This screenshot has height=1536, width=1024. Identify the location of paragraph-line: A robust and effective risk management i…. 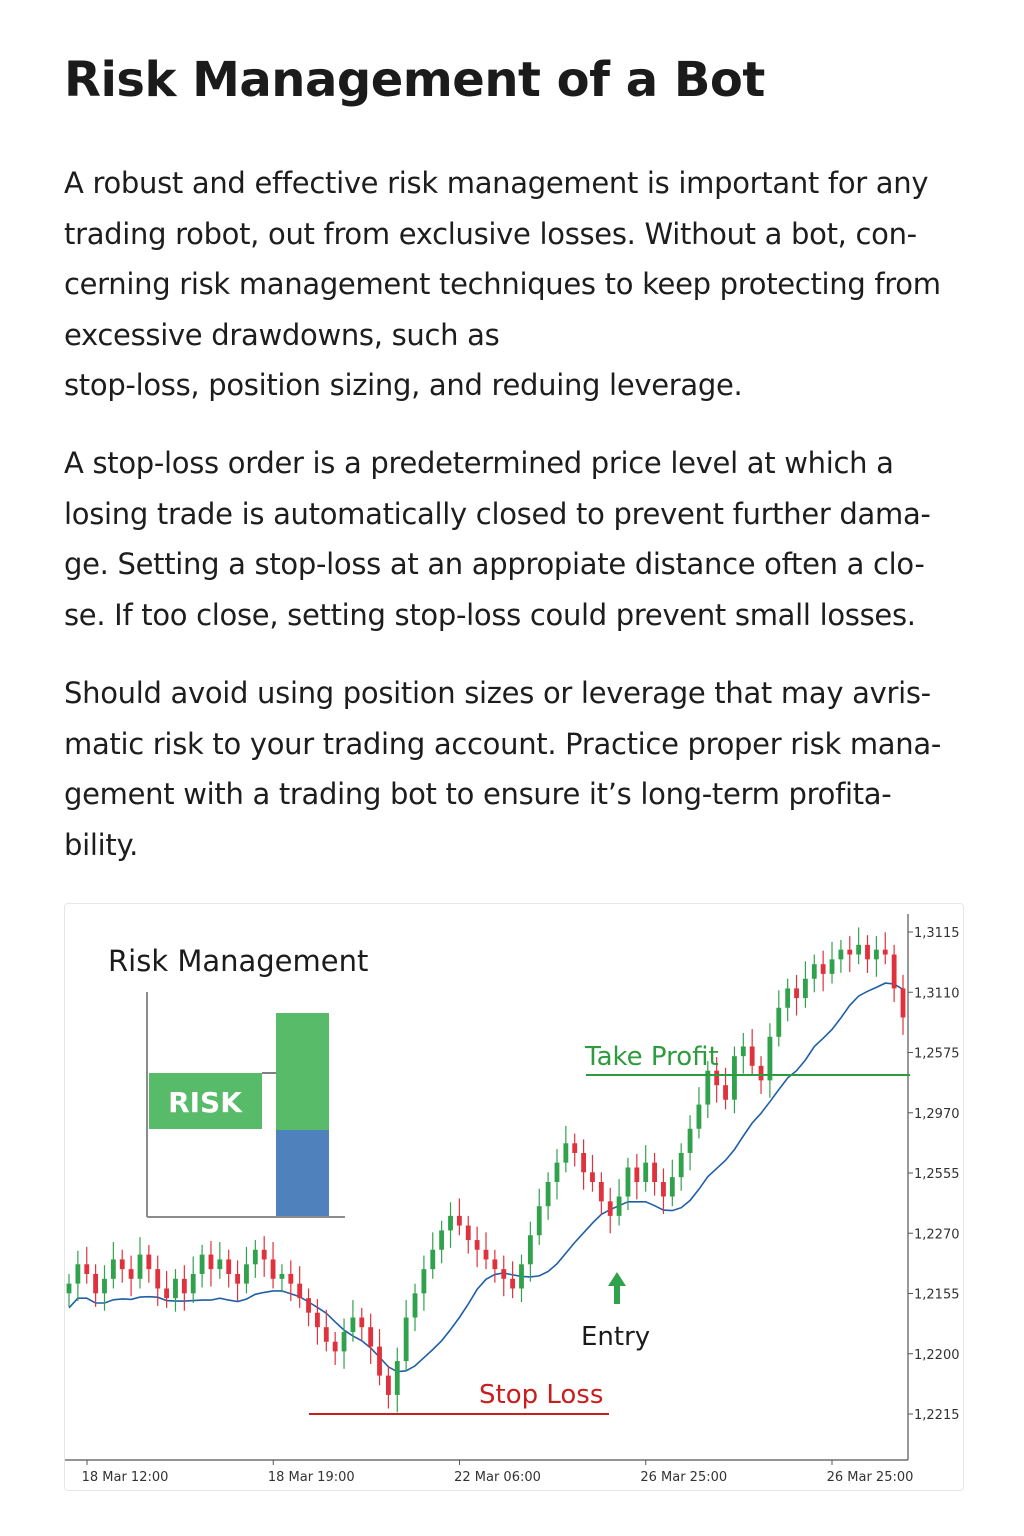
(496, 183).